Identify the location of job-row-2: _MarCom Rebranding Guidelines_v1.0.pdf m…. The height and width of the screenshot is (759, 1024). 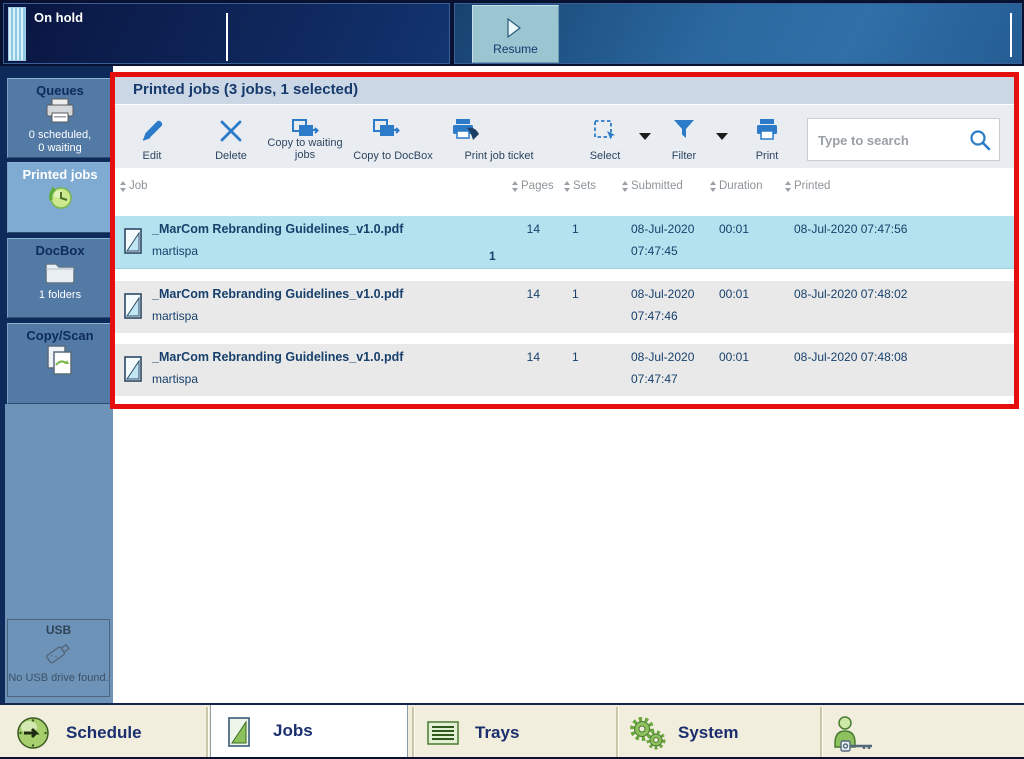
(564, 307).